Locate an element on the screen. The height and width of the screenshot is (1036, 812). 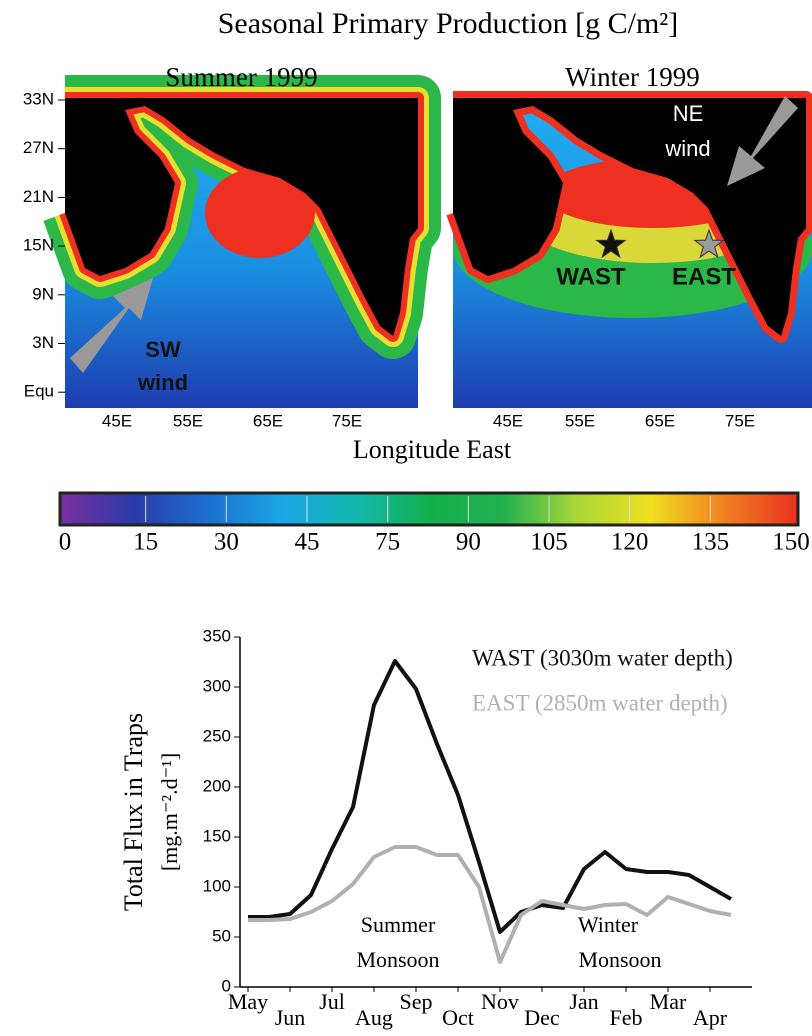
y-tick-label: 350 is located at coordinates (217, 635).